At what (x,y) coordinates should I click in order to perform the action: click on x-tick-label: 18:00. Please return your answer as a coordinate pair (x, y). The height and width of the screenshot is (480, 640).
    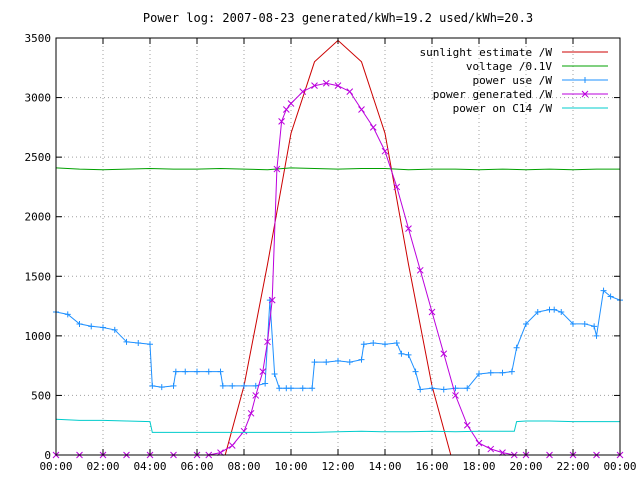
    Looking at the image, I should click on (478, 466).